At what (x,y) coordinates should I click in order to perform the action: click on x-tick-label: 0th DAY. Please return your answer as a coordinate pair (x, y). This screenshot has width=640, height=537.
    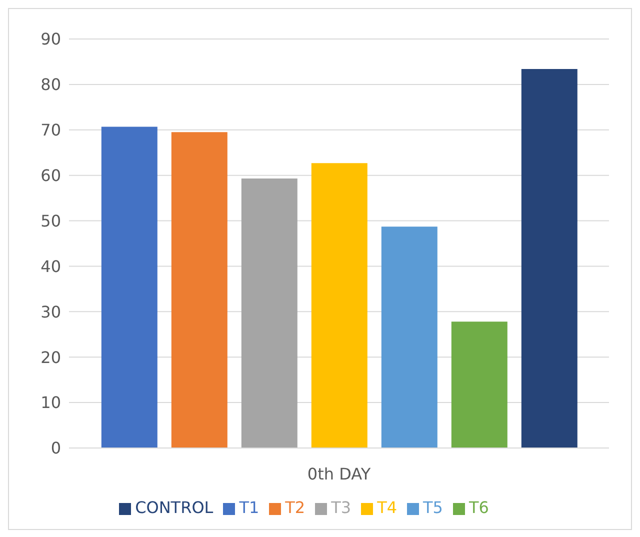
    Looking at the image, I should click on (339, 474).